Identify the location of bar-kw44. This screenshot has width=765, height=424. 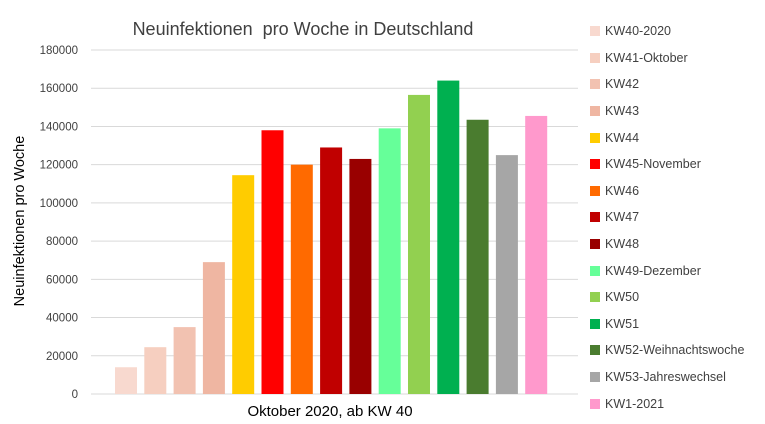
(243, 284).